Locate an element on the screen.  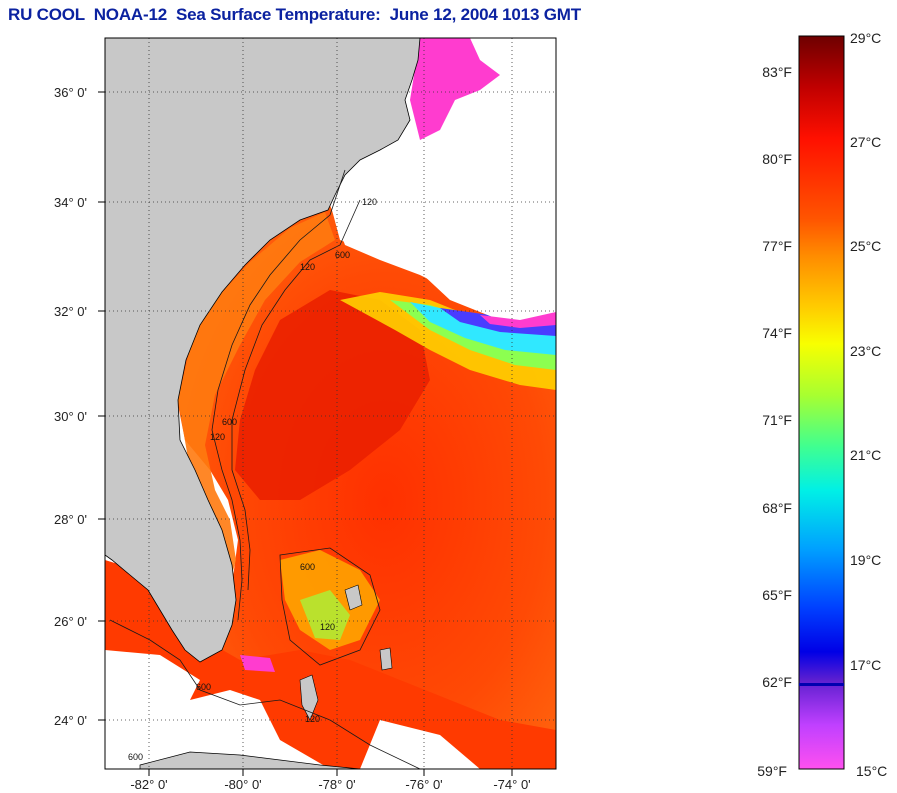
colorbar-f-label: 71°F is located at coordinates (777, 420).